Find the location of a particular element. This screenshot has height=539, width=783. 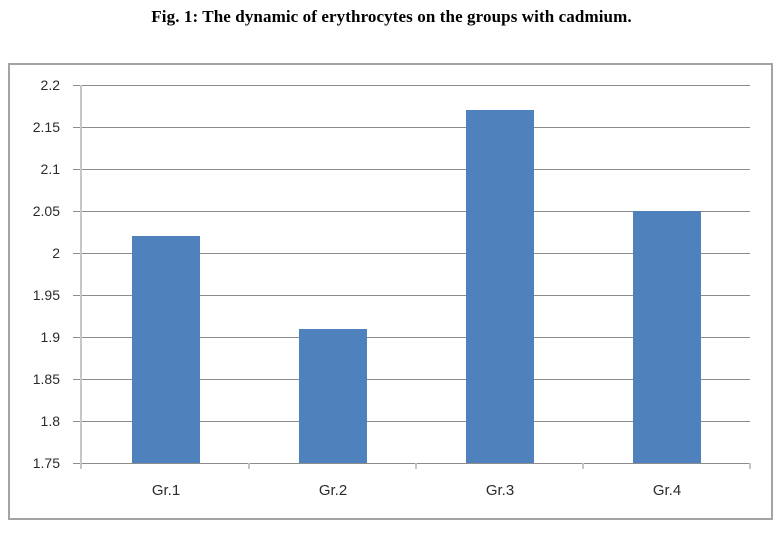

x-axis-category-label: Gr.1 is located at coordinates (166, 490).